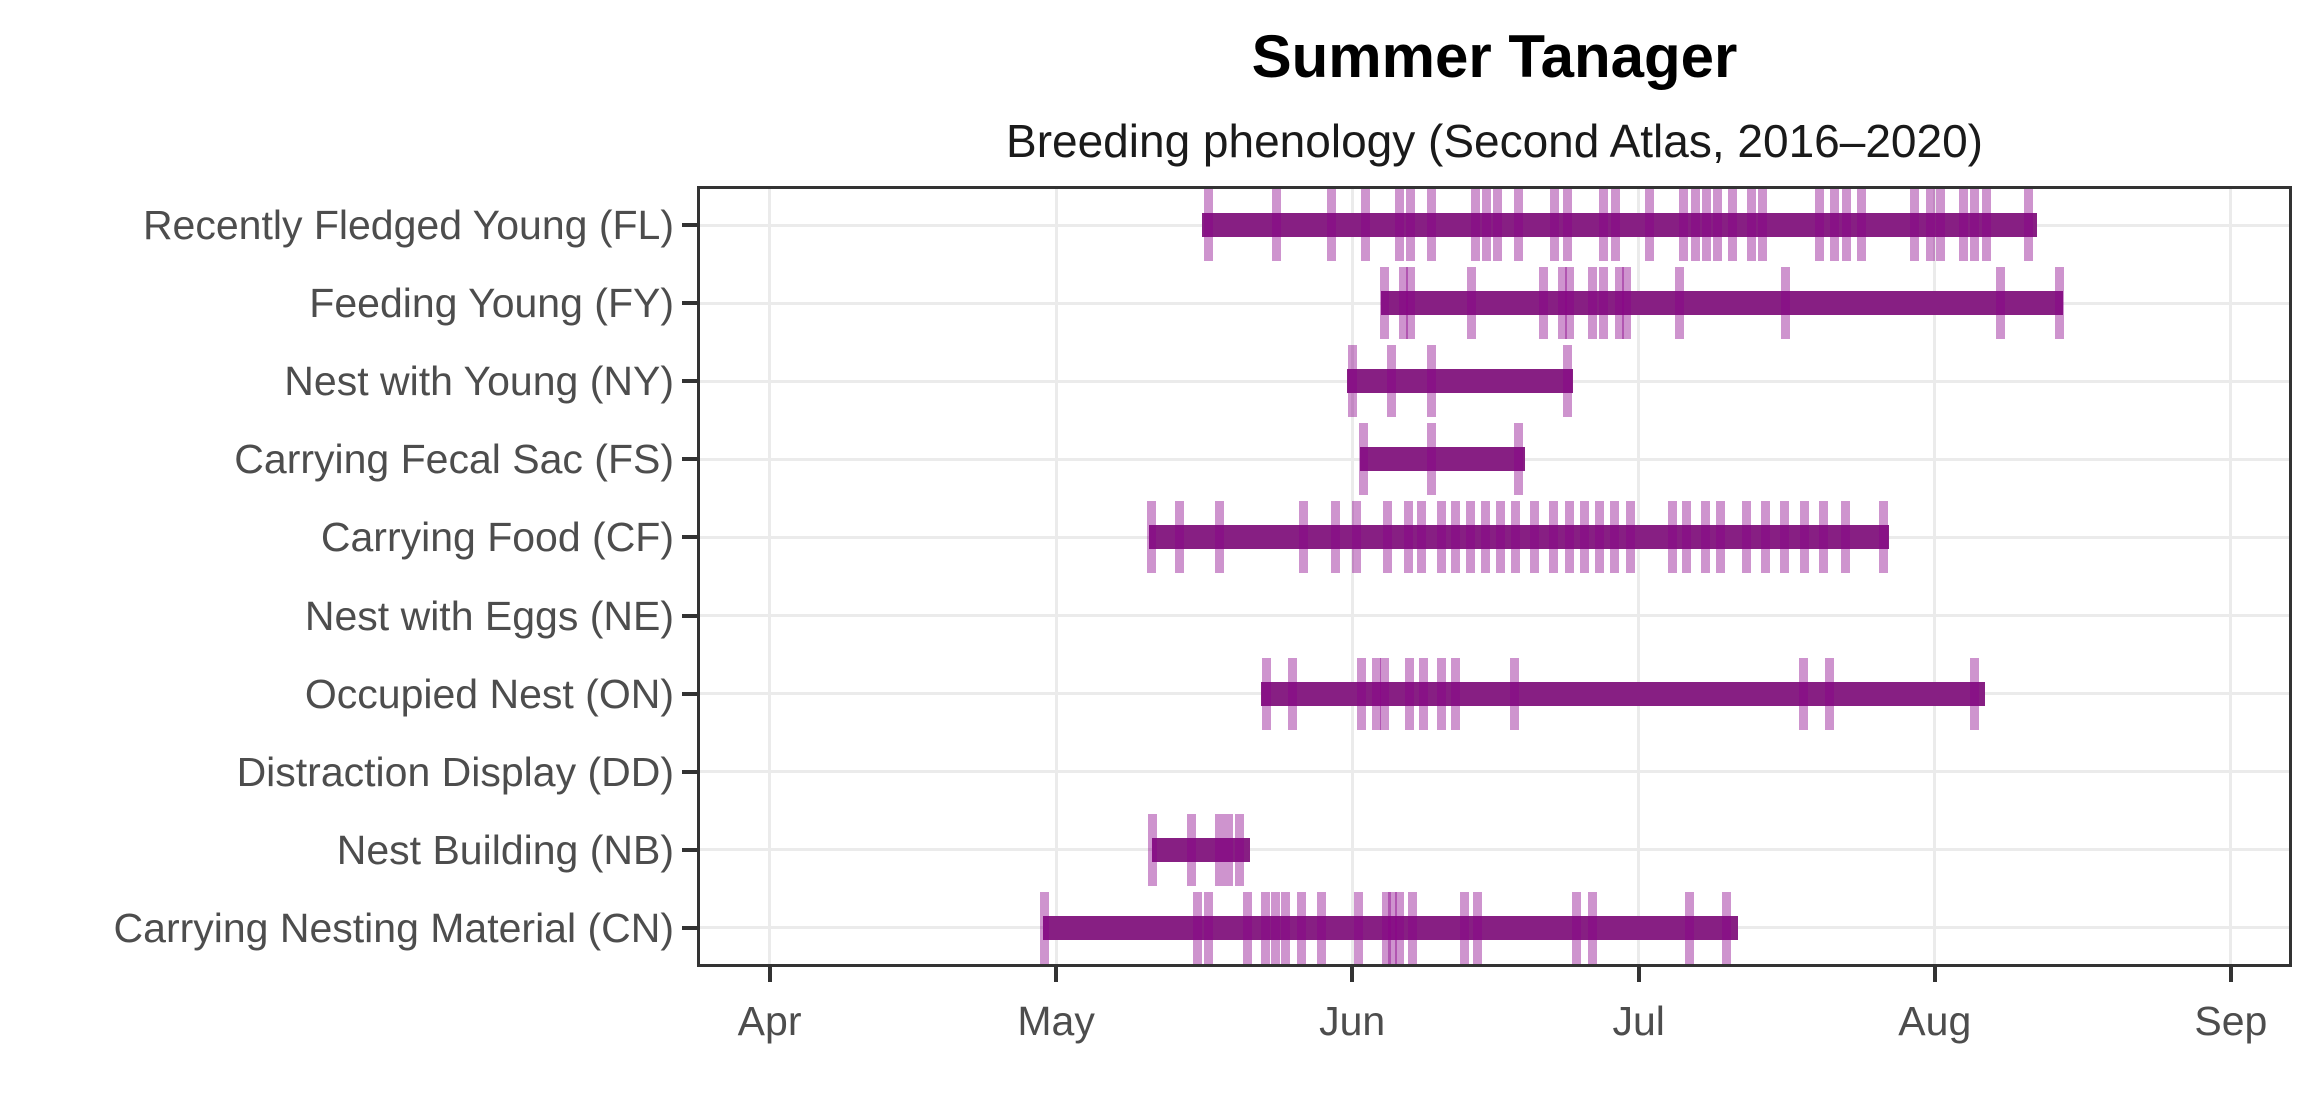  Describe the element at coordinates (454, 459) in the screenshot. I see `y-axis-label-FS: Carrying Fecal Sac (FS)` at that location.